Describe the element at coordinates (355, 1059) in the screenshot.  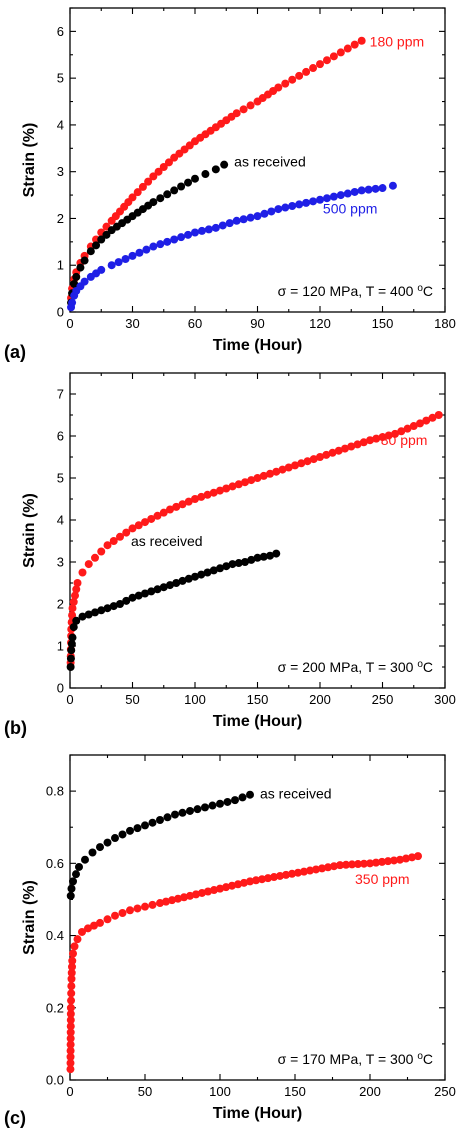
I see `condition-annotation: σ = 170 MPa, T = 300 oC` at that location.